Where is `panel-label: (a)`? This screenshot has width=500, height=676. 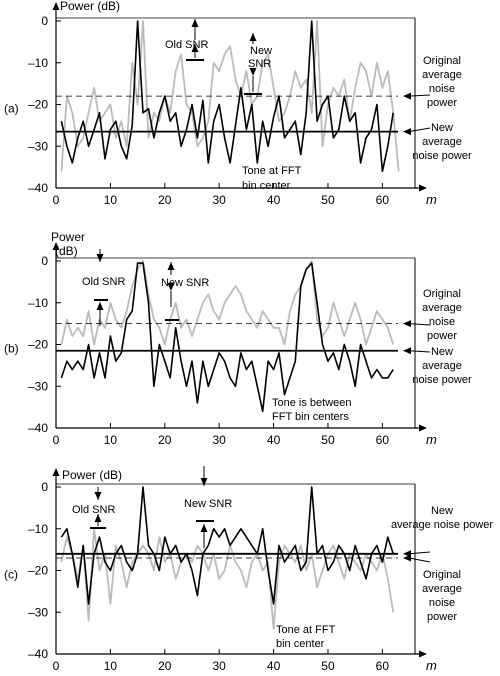
panel-label: (a) is located at coordinates (11, 109).